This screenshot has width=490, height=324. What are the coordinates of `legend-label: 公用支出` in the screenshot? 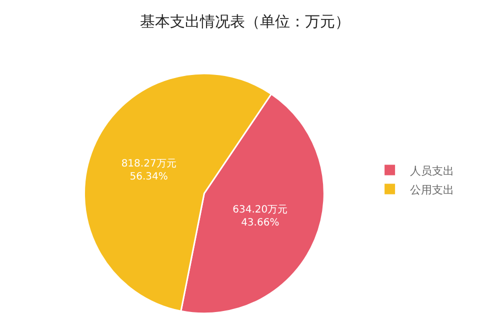 It's located at (432, 189).